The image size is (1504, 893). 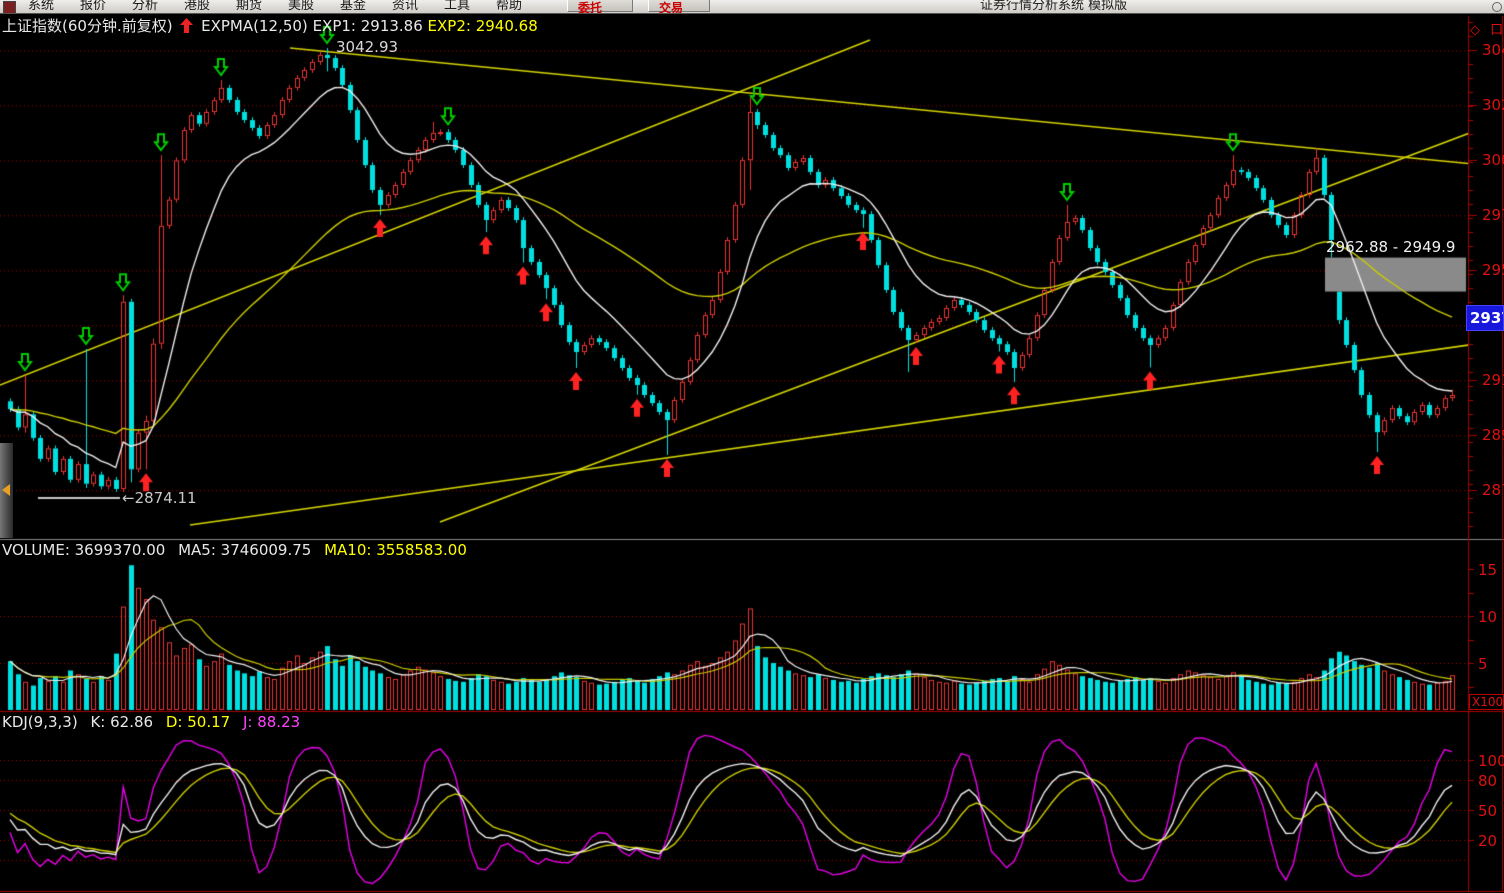 What do you see at coordinates (752, 7) in the screenshot?
I see `menu-bar: 系统 报价 分析 港股 期货 美股 基金 资讯 工具 帮助 委托 交易 证券行情分析系统 模拟版` at bounding box center [752, 7].